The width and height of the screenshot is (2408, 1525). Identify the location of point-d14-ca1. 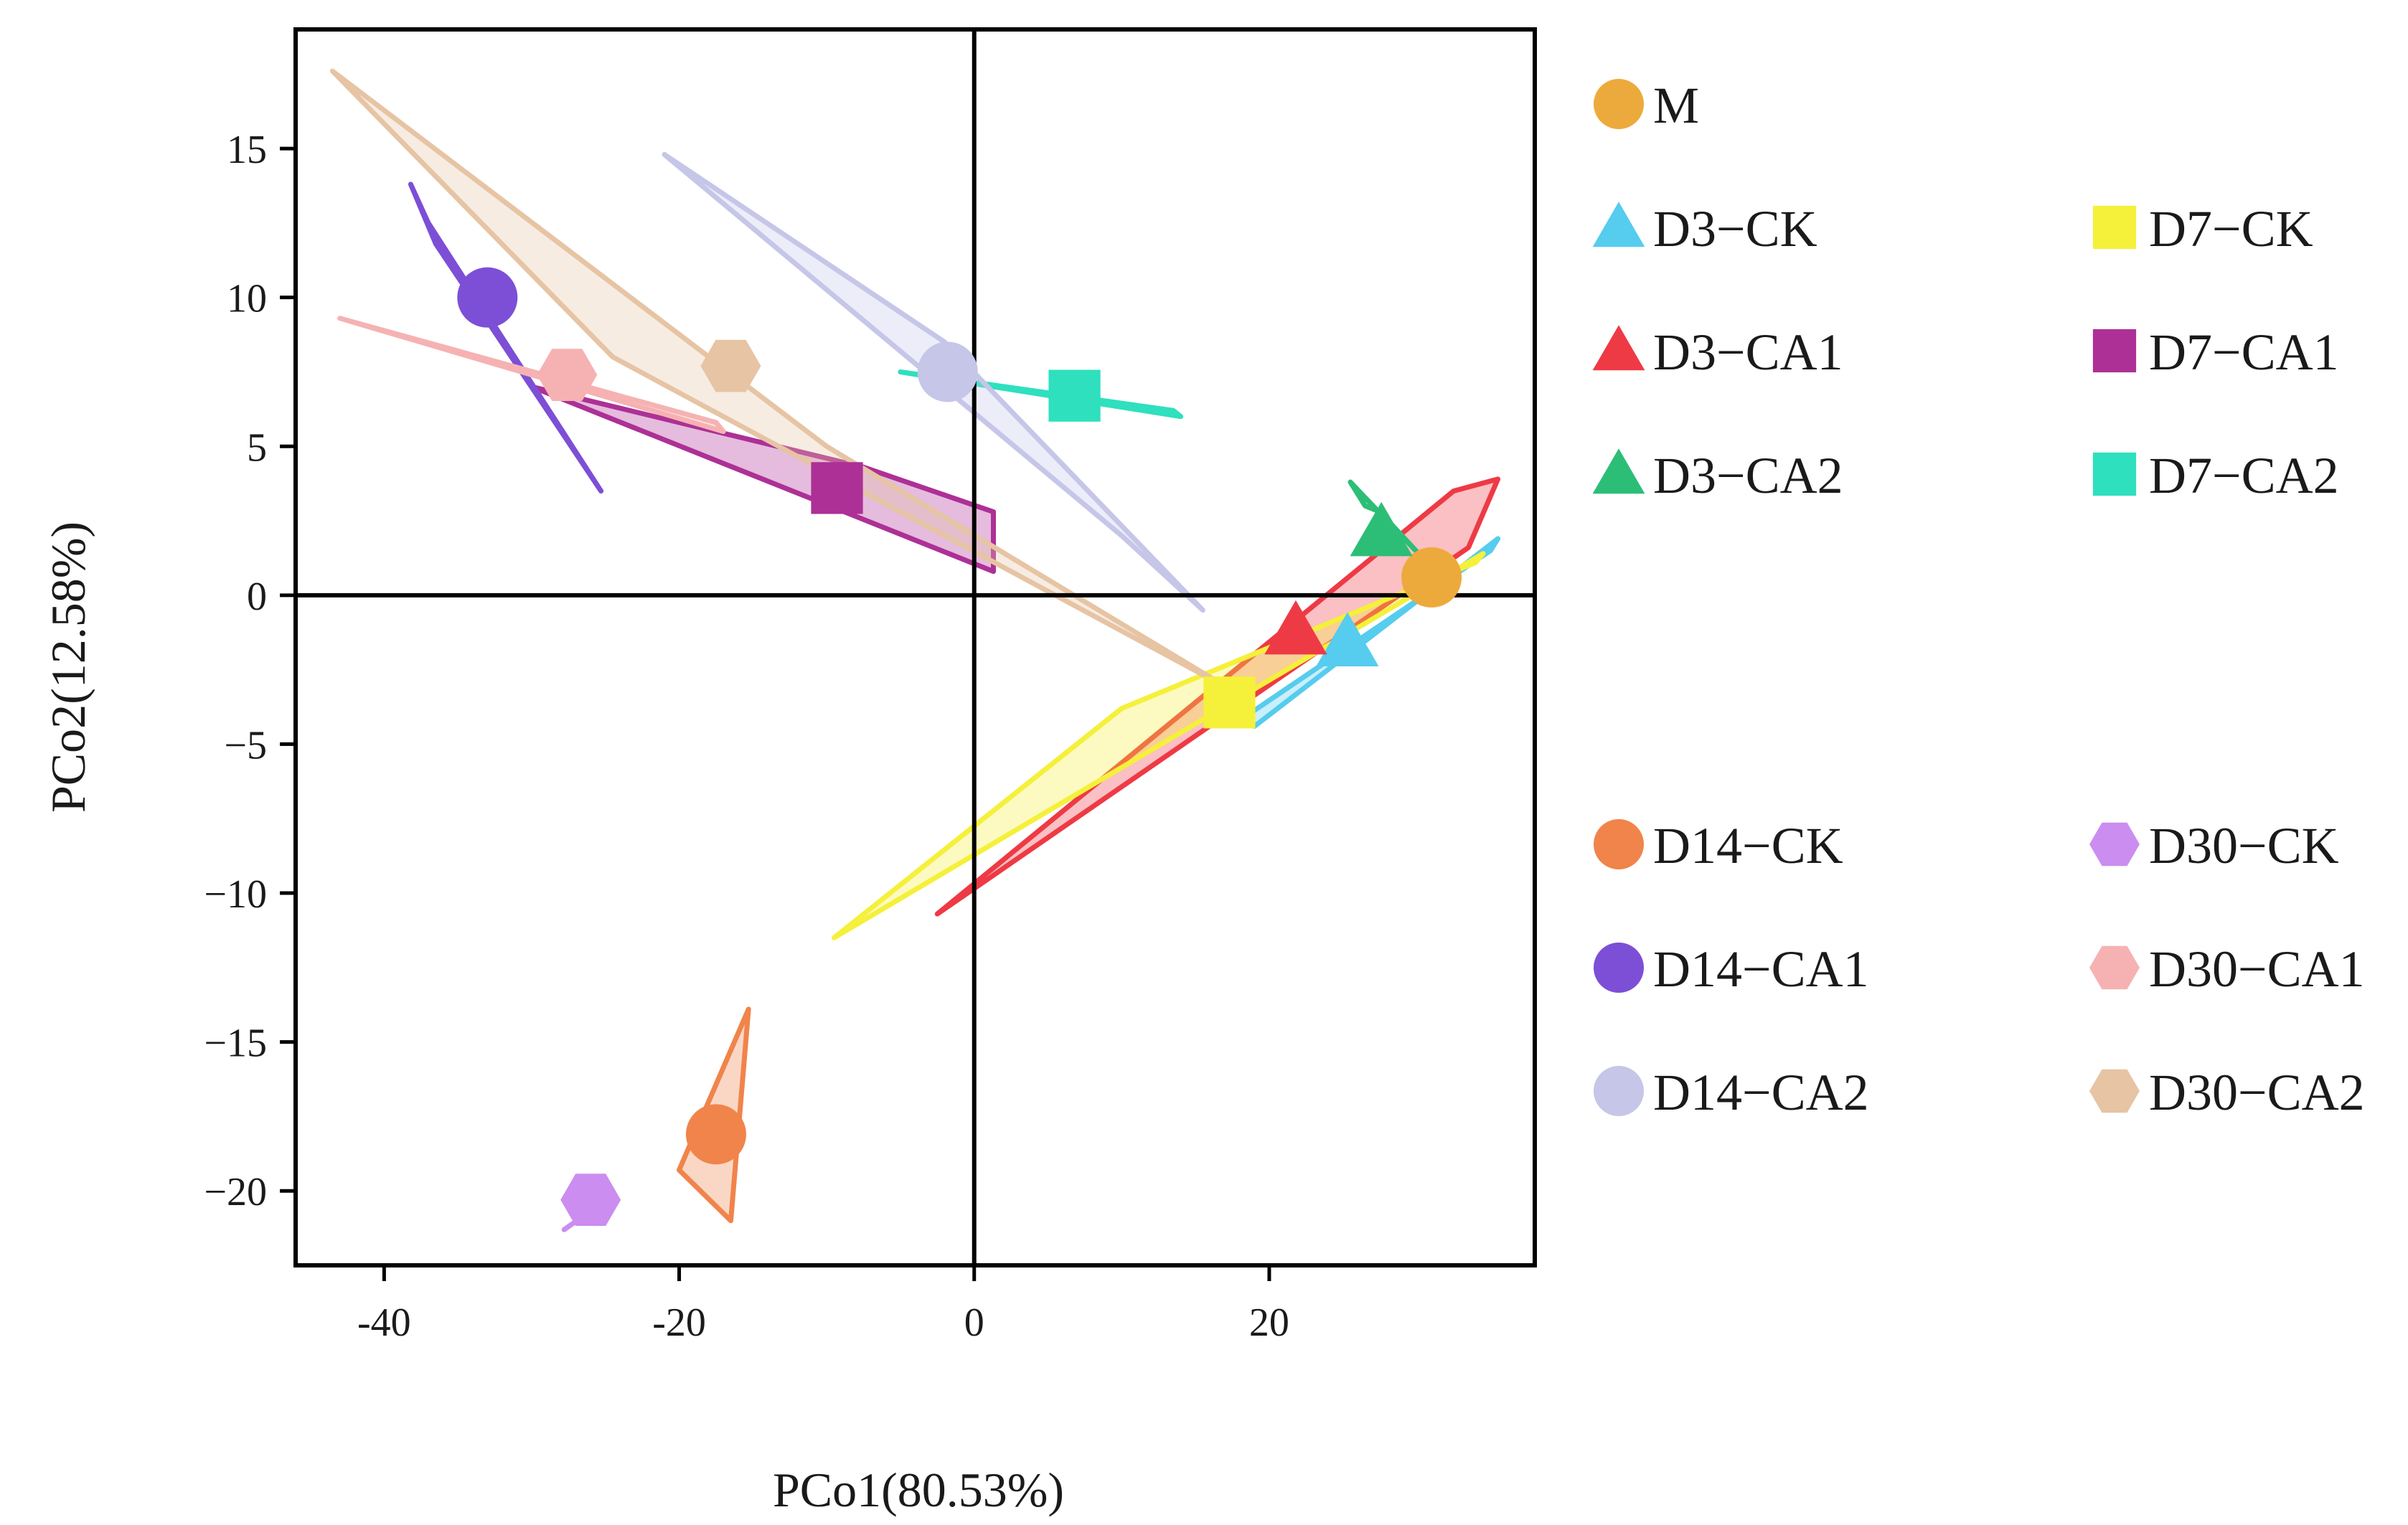
(487, 297).